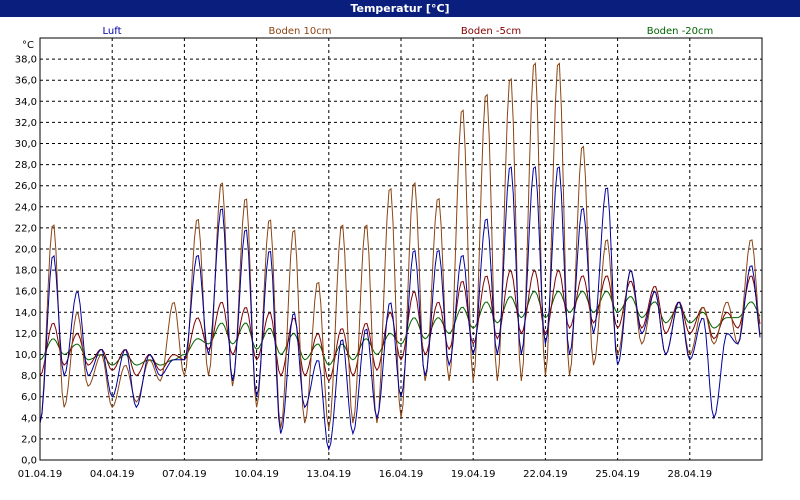  What do you see at coordinates (26, 123) in the screenshot?
I see `y-tick-label: 32,0` at bounding box center [26, 123].